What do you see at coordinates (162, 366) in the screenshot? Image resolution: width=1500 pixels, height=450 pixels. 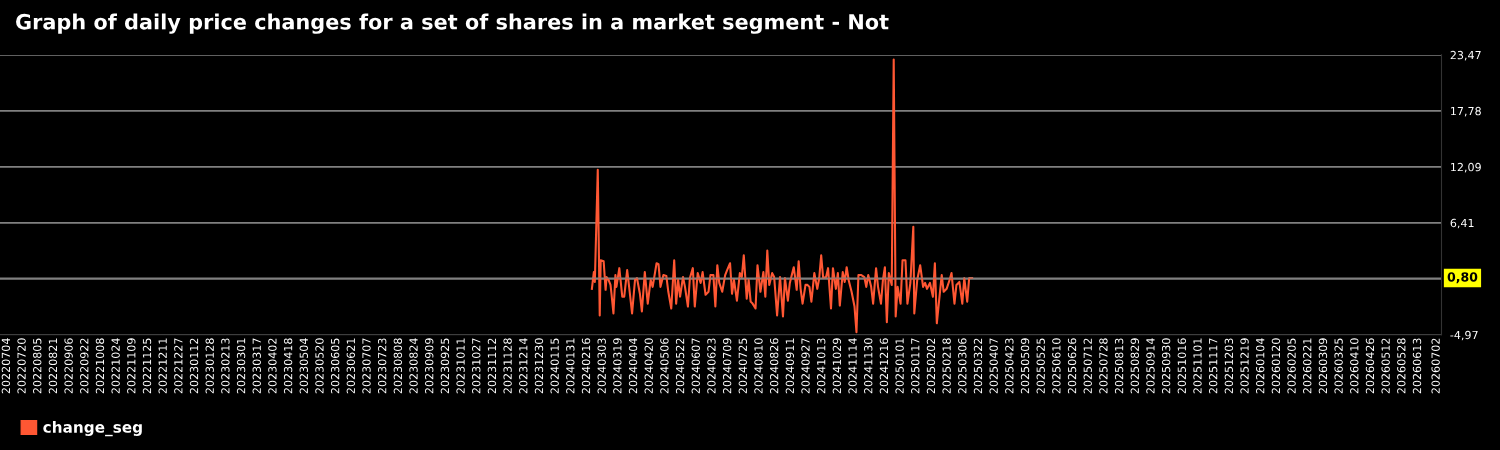 I see `x-tick-label: 20221211` at bounding box center [162, 366].